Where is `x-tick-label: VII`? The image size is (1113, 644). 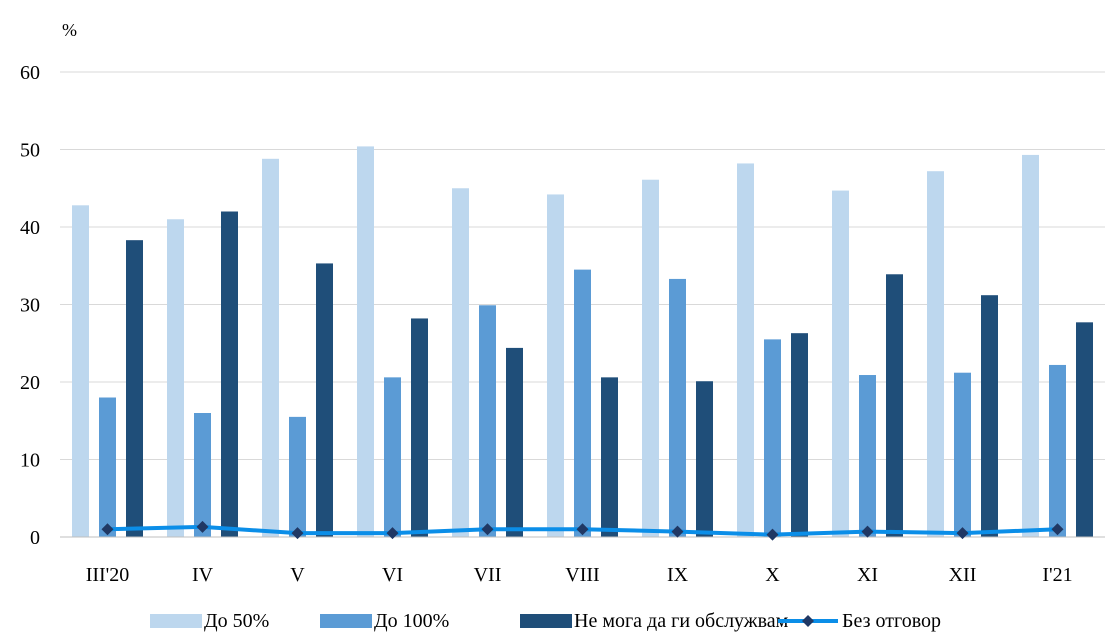
x-tick-label: VII is located at coordinates (488, 575).